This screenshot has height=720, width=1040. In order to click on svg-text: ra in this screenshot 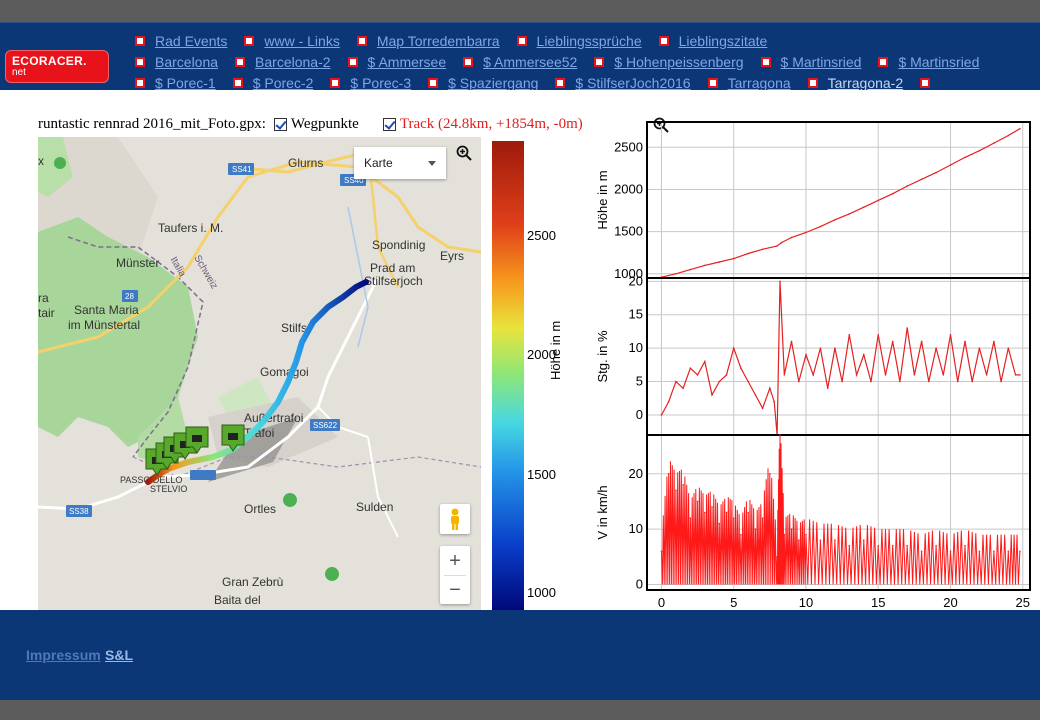, I will do `click(43, 298)`.